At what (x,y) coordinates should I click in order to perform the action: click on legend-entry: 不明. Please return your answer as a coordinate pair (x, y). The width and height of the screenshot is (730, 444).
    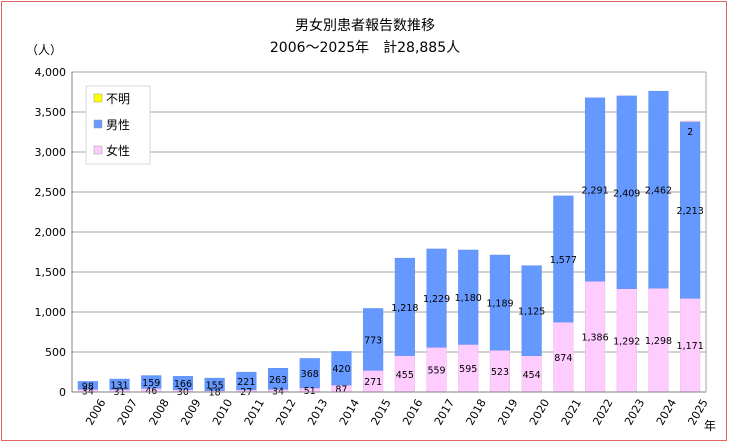
    Looking at the image, I should click on (118, 99).